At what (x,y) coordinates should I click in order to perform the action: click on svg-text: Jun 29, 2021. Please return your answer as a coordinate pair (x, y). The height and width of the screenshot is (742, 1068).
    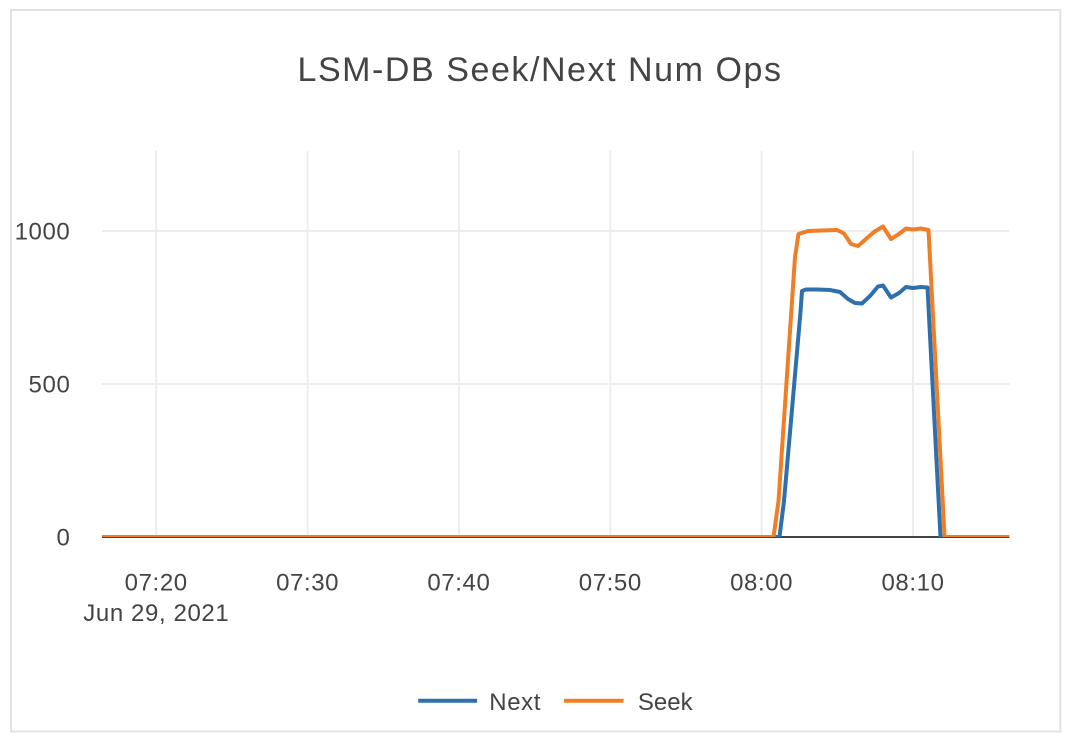
    Looking at the image, I should click on (156, 613).